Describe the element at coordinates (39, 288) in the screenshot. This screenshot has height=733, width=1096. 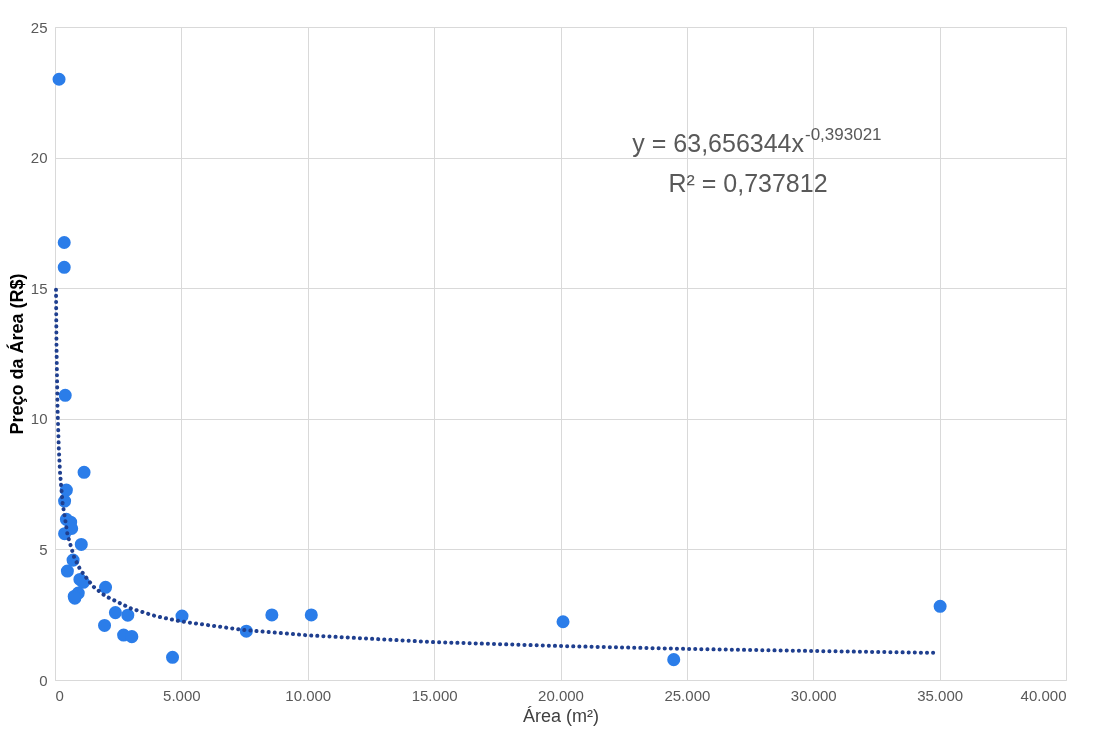
I see `y-tick-label: 15` at that location.